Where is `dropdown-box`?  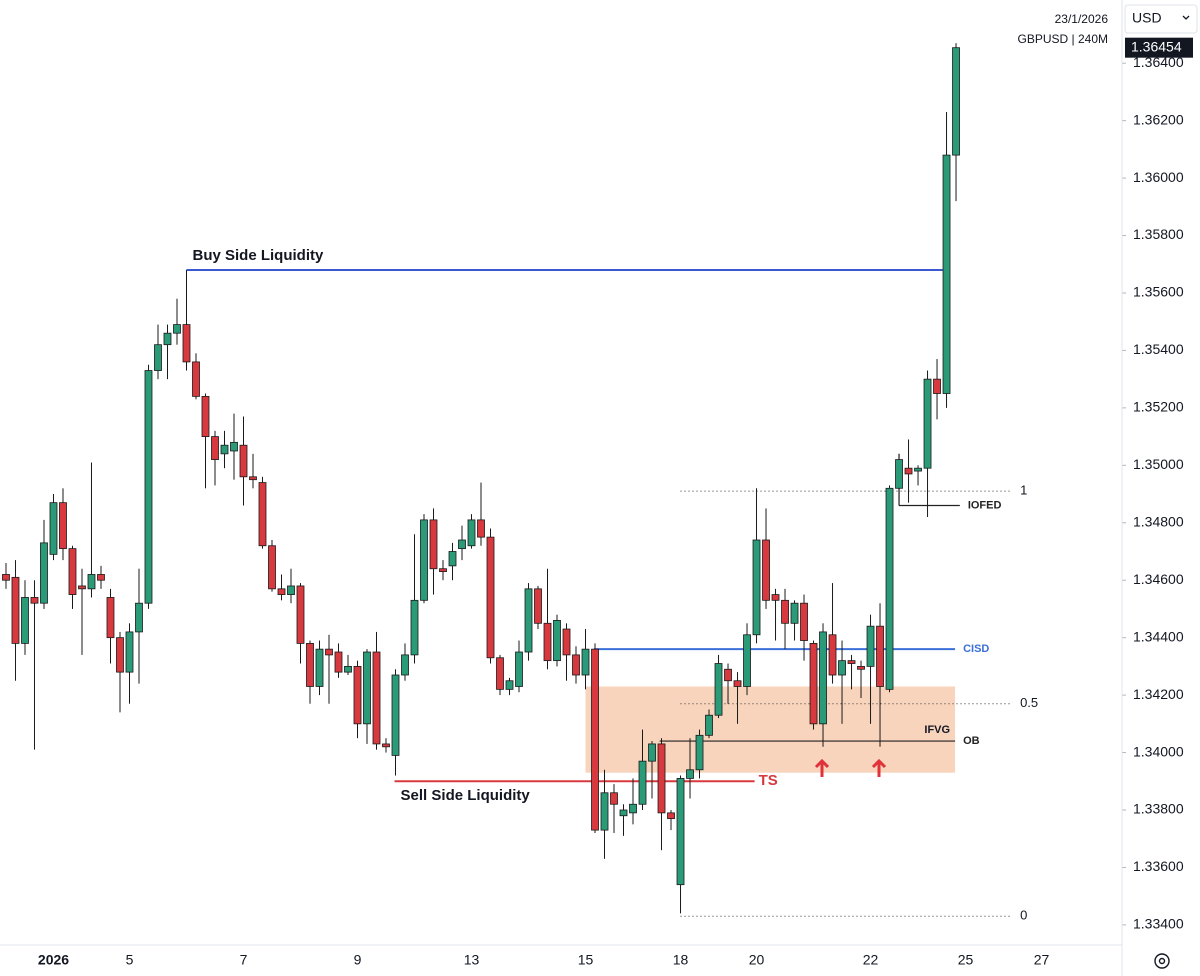 dropdown-box is located at coordinates (1161, 19).